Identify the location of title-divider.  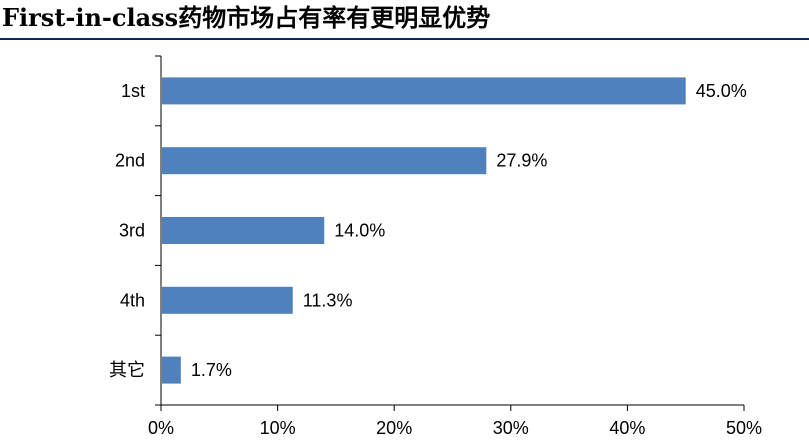
(404, 39).